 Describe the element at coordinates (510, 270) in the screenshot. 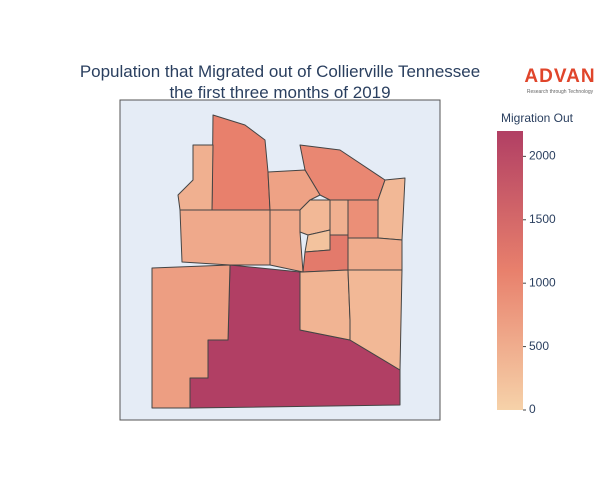

I see `colorbar` at that location.